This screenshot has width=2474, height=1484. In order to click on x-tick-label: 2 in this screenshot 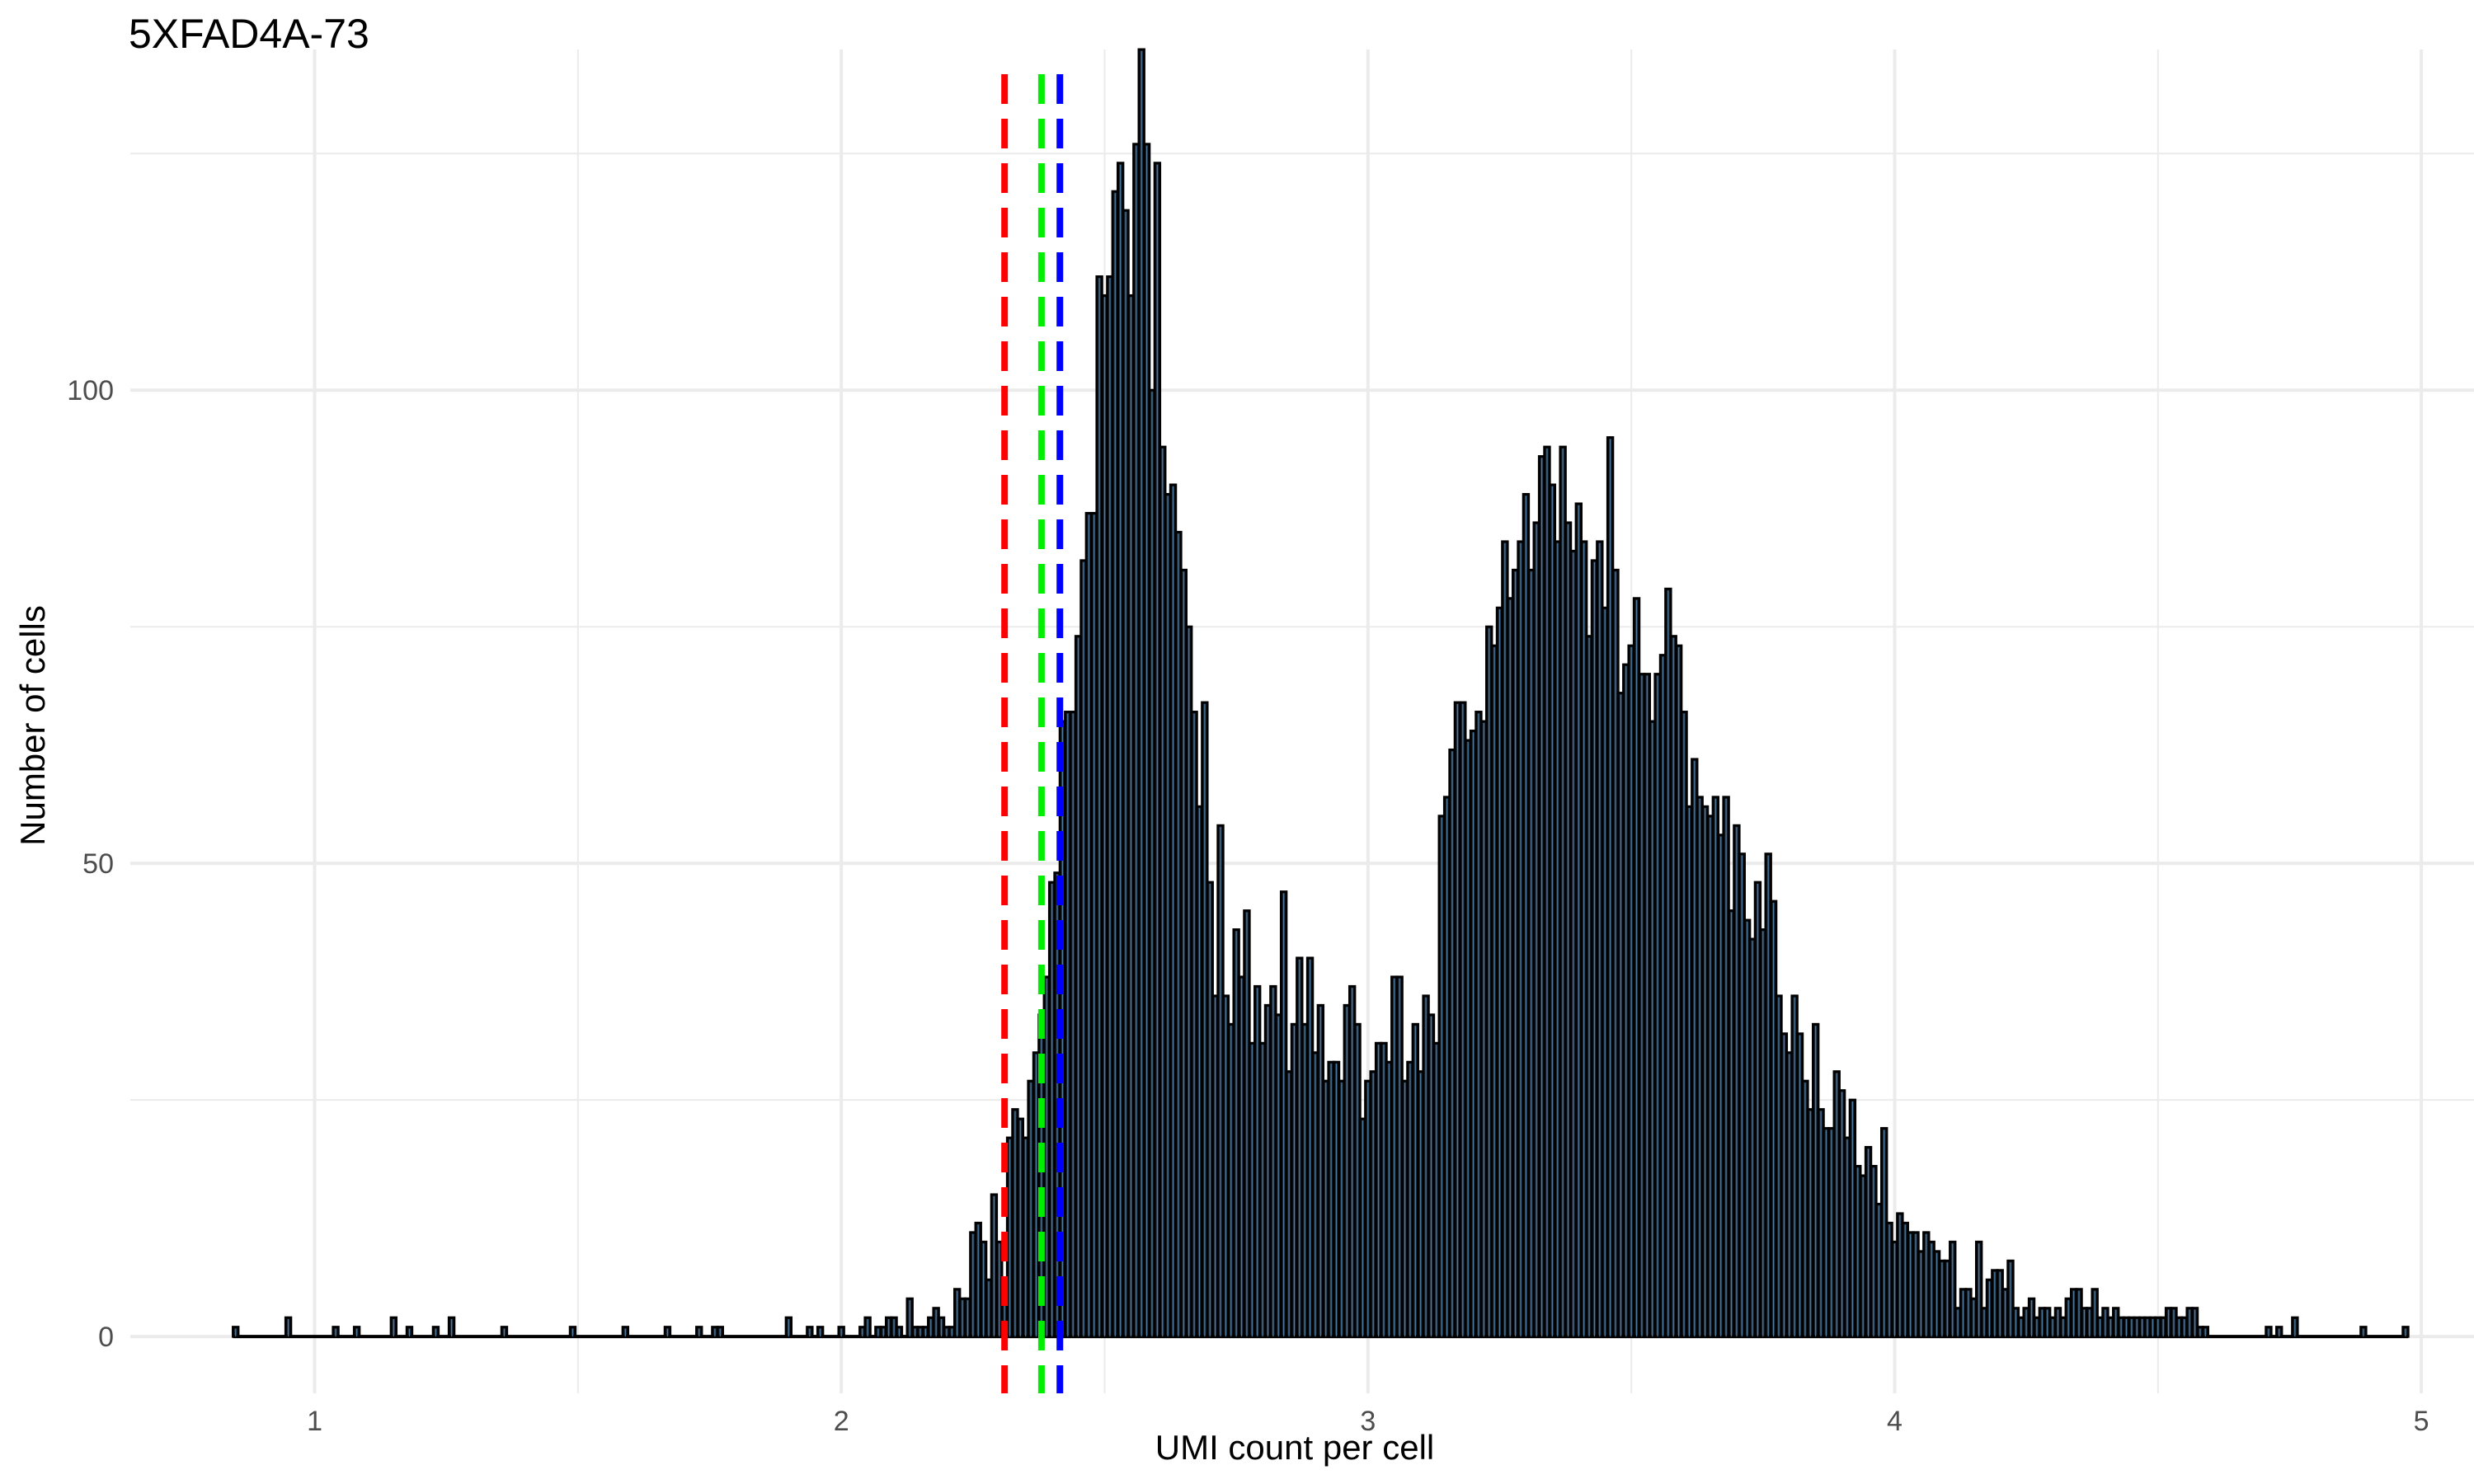, I will do `click(841, 1421)`.